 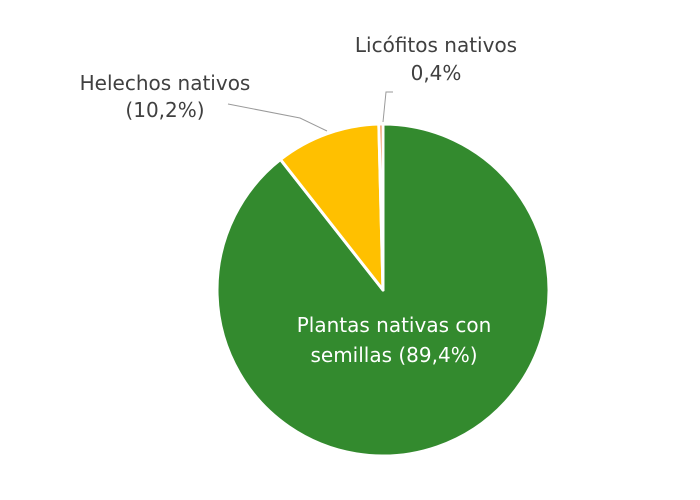 I want to click on data-label-plantas-nativas-con-semillas: Plantas nativas con semillas (89,4%), so click(x=394, y=340).